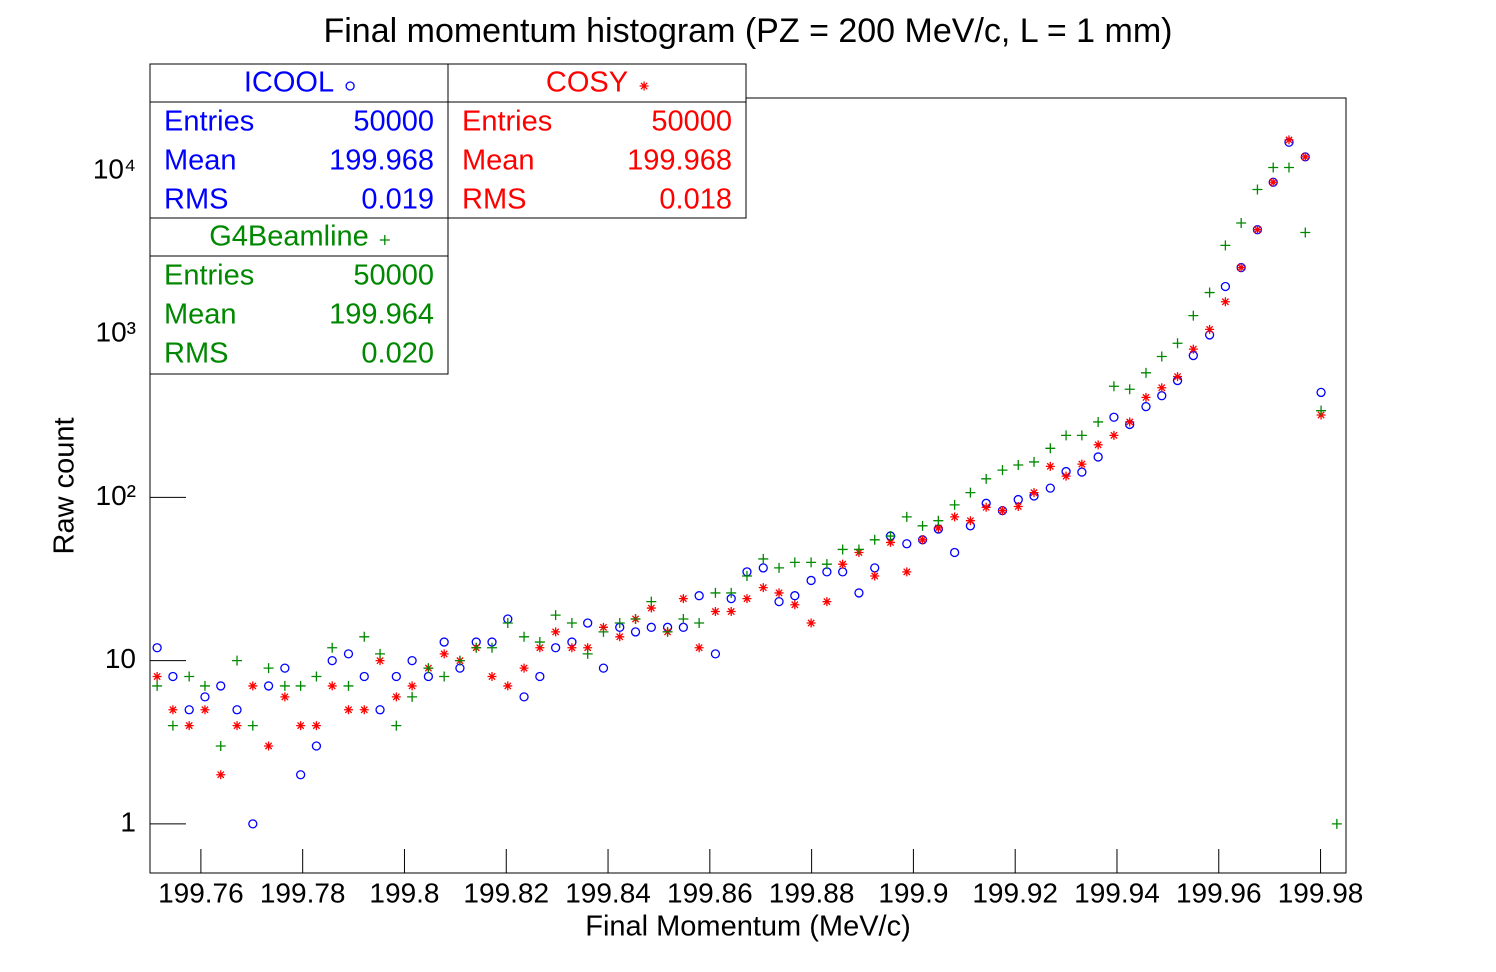  I want to click on stat-value: 199.964, so click(381, 315).